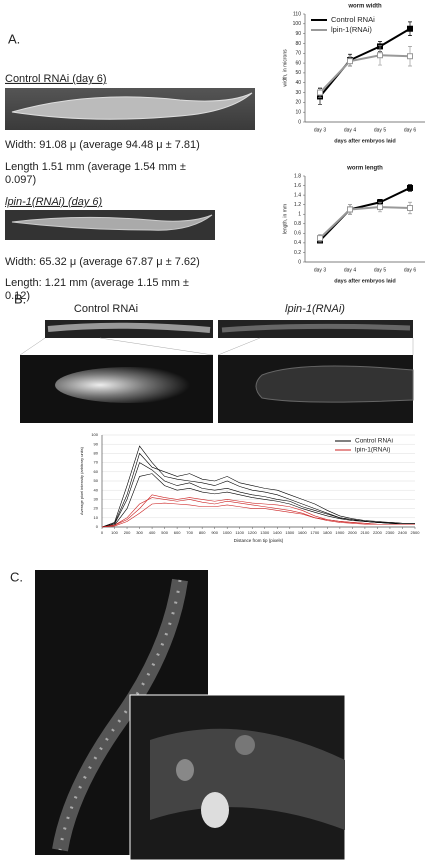  What do you see at coordinates (54, 202) in the screenshot?
I see `caption: lpin-1(RNAi) (day 6)` at bounding box center [54, 202].